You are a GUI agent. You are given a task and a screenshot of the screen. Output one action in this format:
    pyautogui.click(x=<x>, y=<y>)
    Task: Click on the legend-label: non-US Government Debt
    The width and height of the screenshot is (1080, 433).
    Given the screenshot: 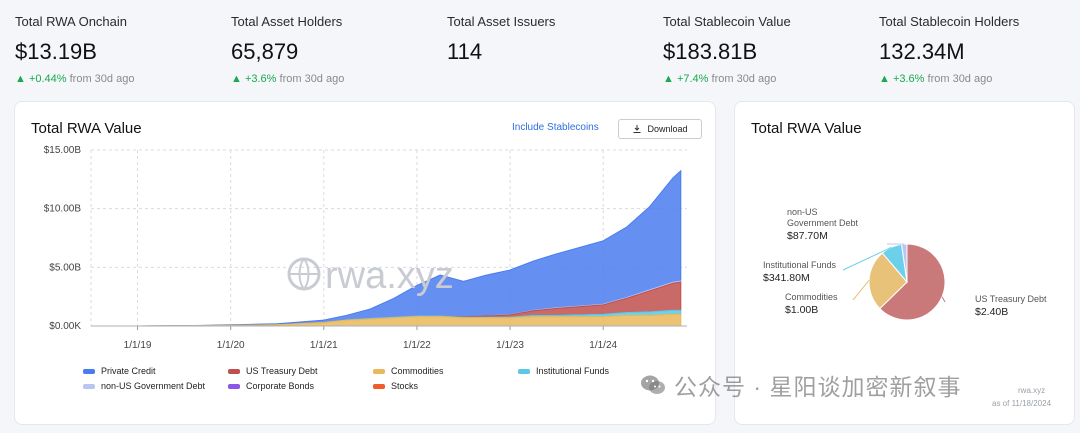 What is the action you would take?
    pyautogui.click(x=153, y=386)
    